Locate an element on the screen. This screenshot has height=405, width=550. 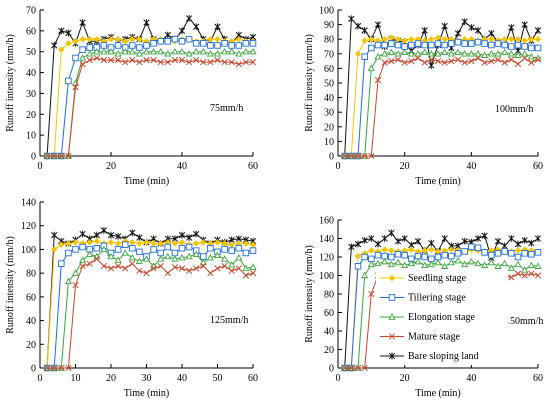
y-tick-label: 80 is located at coordinates (329, 40).